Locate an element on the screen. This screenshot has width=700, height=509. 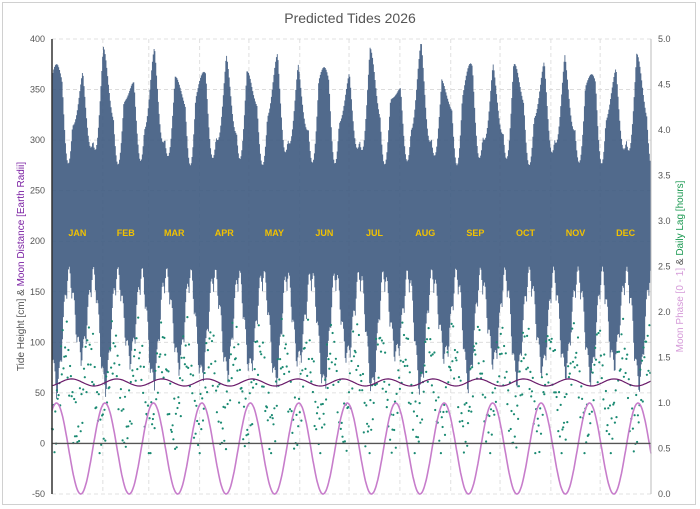
right-tick-label: 4.0 is located at coordinates (664, 130).